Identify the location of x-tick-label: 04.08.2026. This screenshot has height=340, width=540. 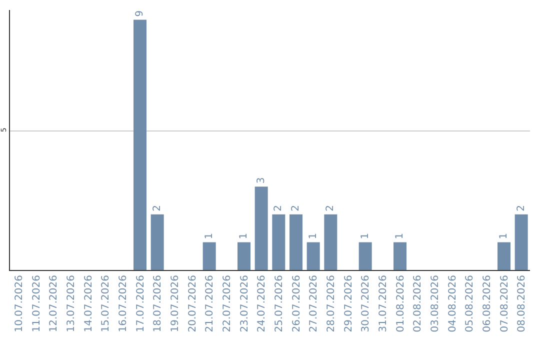
(452, 303).